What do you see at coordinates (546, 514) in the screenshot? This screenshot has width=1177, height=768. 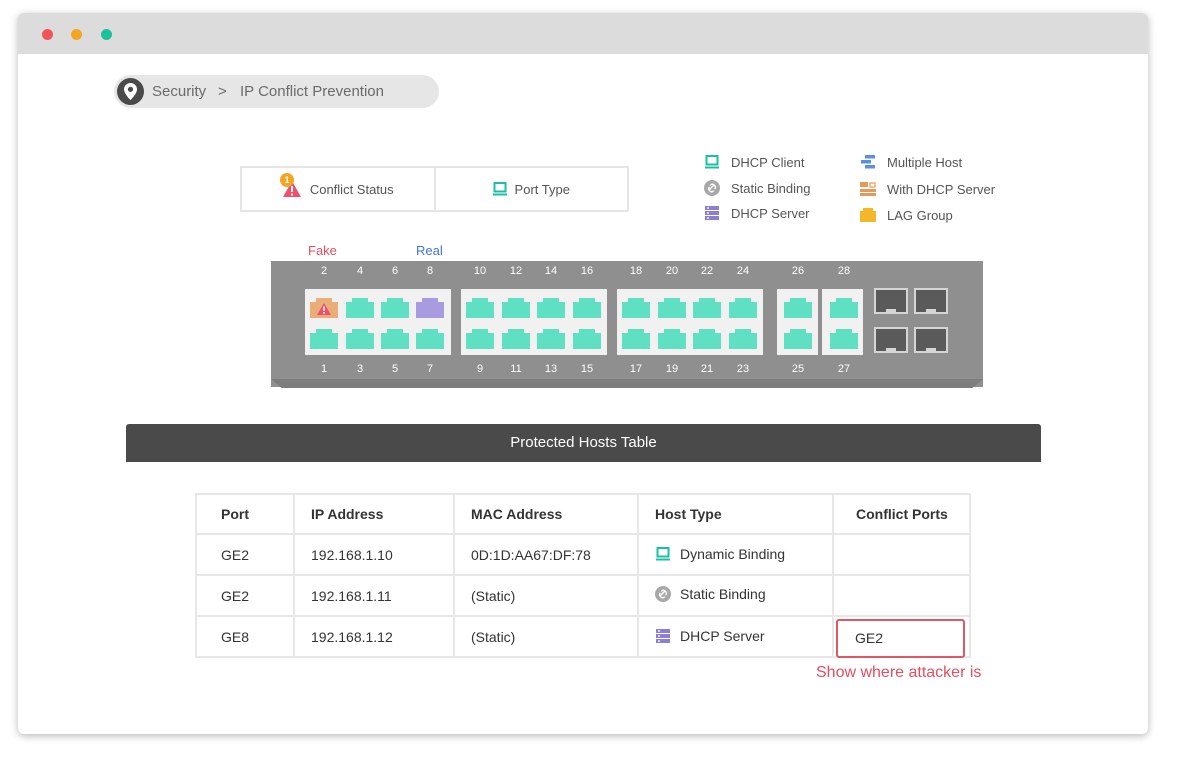 I see `column-header-mac-address: MAC Address` at bounding box center [546, 514].